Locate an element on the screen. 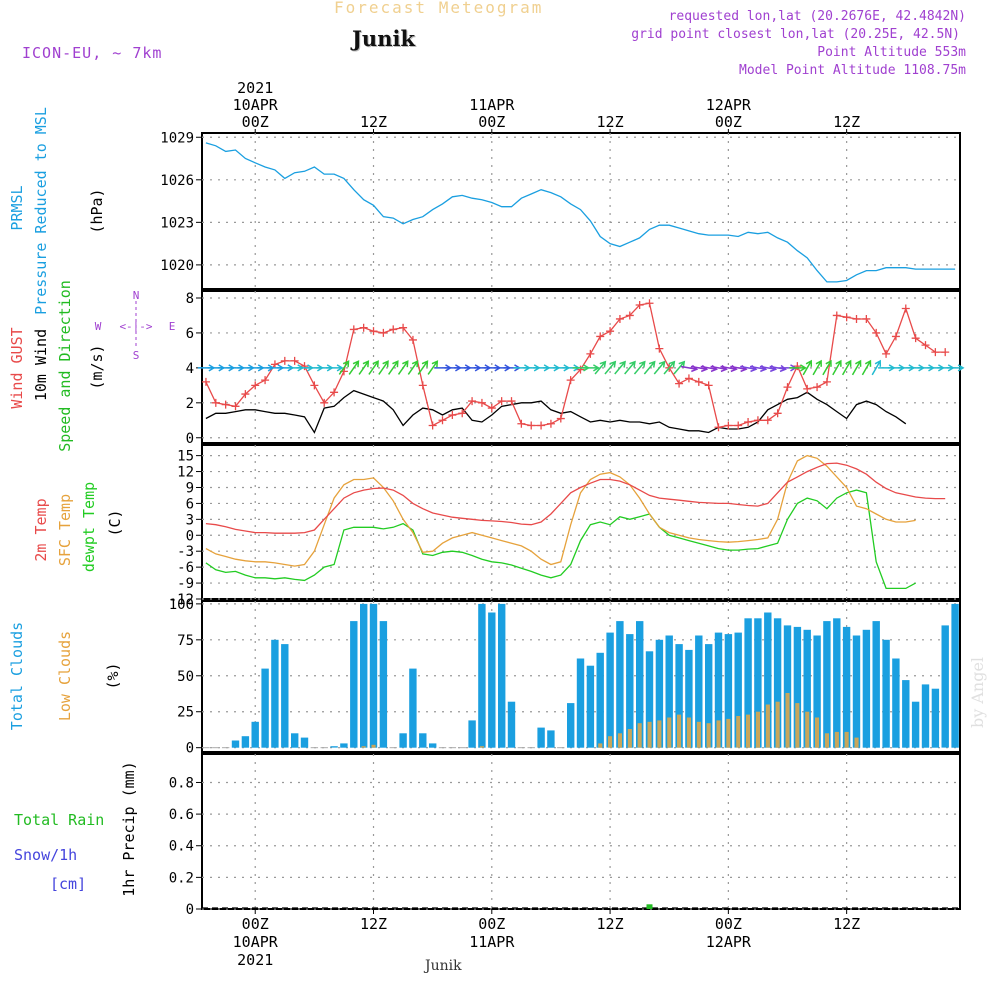 The height and width of the screenshot is (1000, 1000). ytick-label-temperature: 0 is located at coordinates (190, 536).